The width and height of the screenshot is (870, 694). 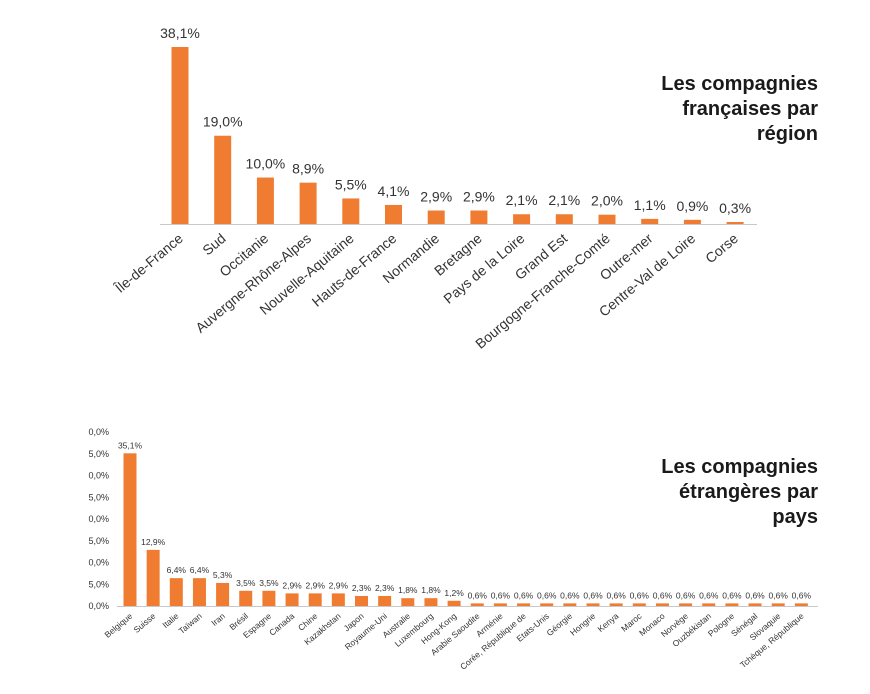 What do you see at coordinates (607, 201) in the screenshot?
I see `value-label-region: 2,0%` at bounding box center [607, 201].